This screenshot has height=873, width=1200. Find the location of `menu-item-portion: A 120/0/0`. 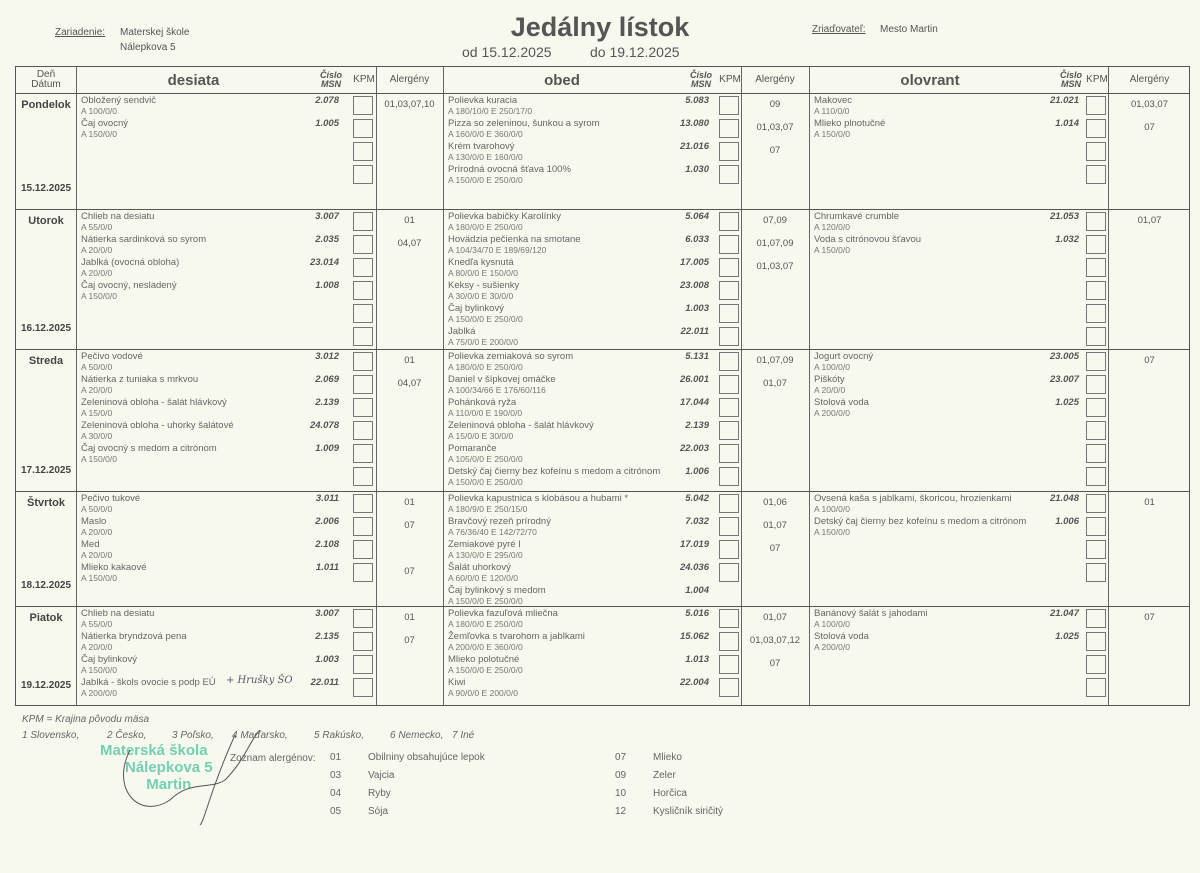

menu-item-portion: A 120/0/0 is located at coordinates (832, 227).